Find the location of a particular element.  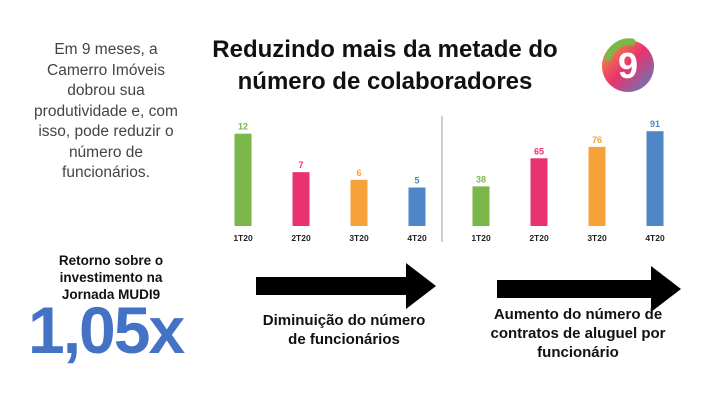

brand-9-icon: 9 is located at coordinates (628, 65).